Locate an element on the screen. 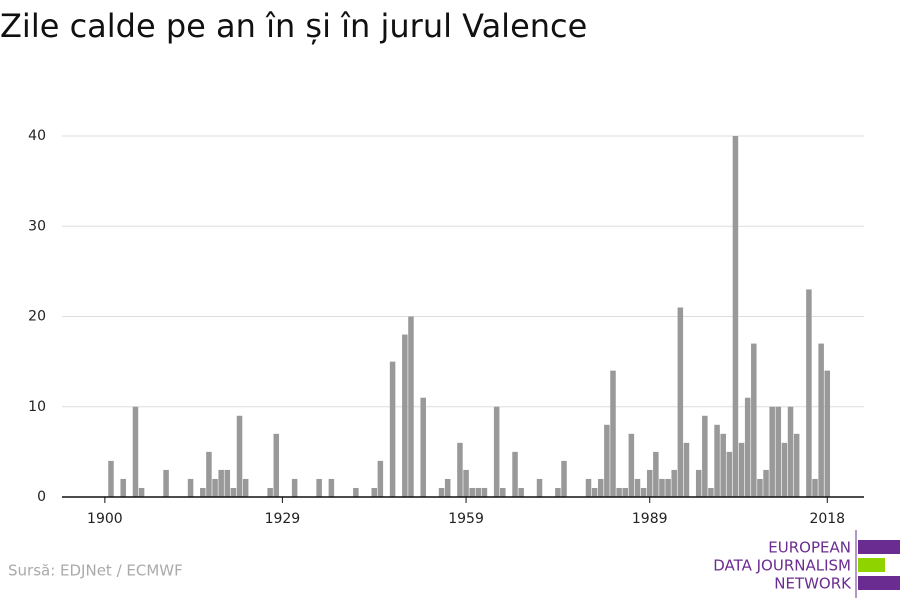 This screenshot has height=600, width=900. y-tick-label: 0 is located at coordinates (41, 497).